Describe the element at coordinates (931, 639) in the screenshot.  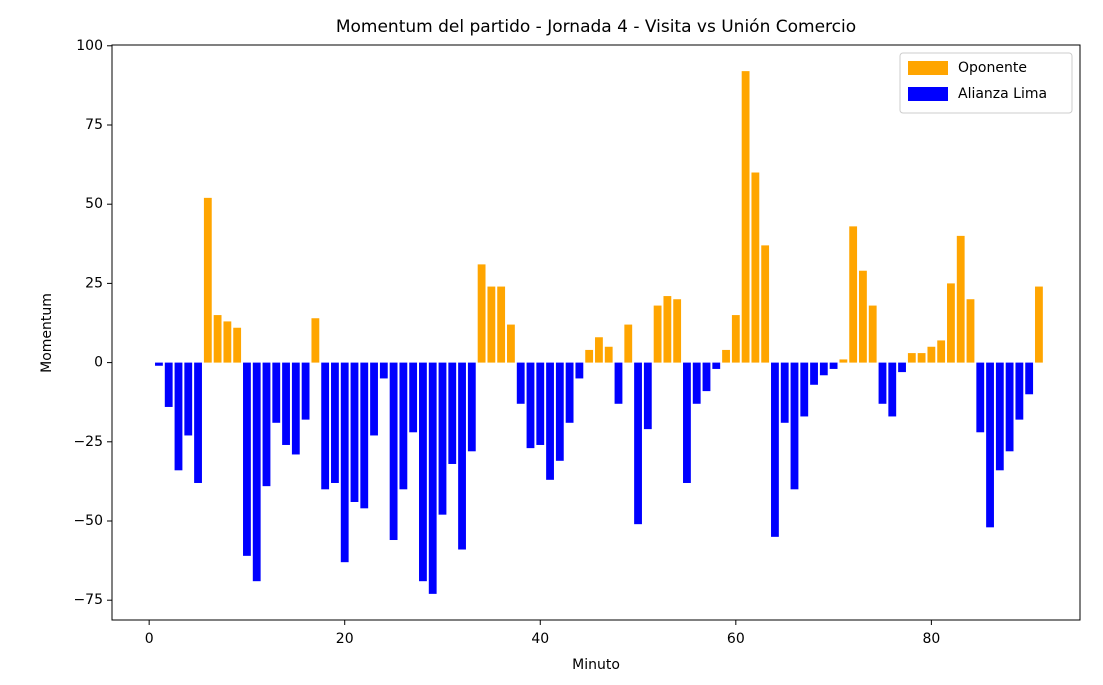
I see `x-tick-label: 80` at that location.